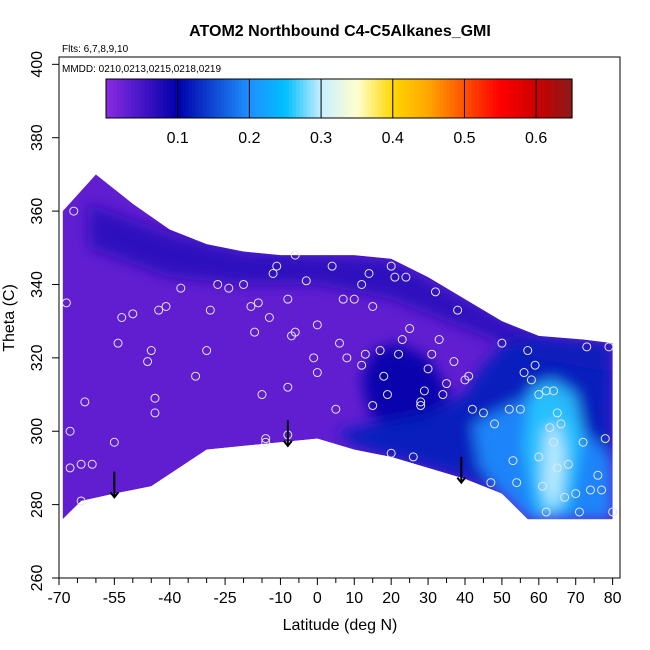 Image resolution: width=650 pixels, height=650 pixels. What do you see at coordinates (37, 64) in the screenshot?
I see `y-tick-label: 400` at bounding box center [37, 64].